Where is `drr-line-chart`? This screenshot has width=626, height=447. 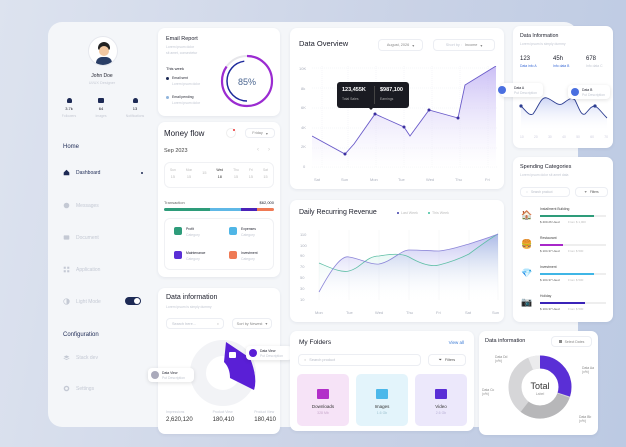 drr-line-chart is located at coordinates (408, 265).